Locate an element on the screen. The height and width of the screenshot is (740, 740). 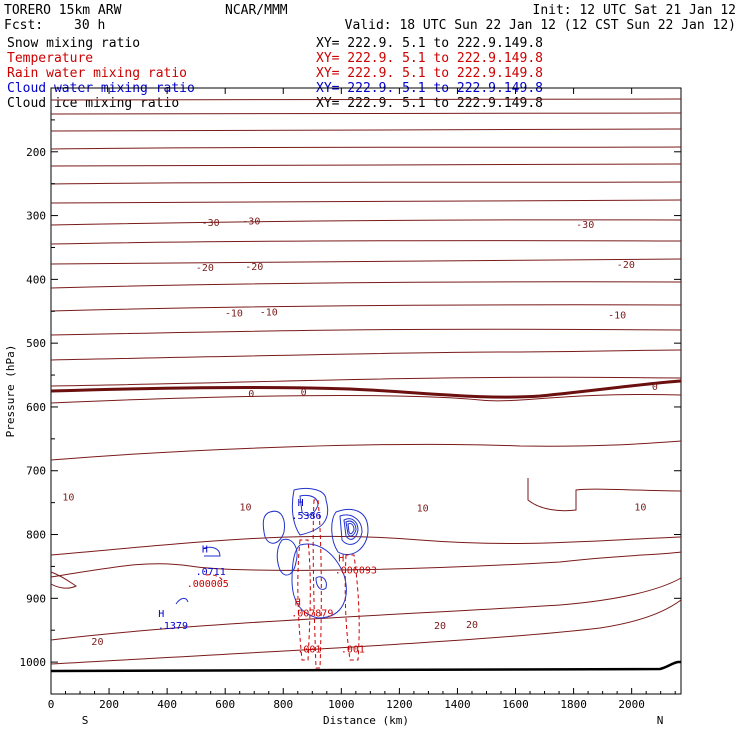
forecast-label: Fcst: is located at coordinates (23, 25).